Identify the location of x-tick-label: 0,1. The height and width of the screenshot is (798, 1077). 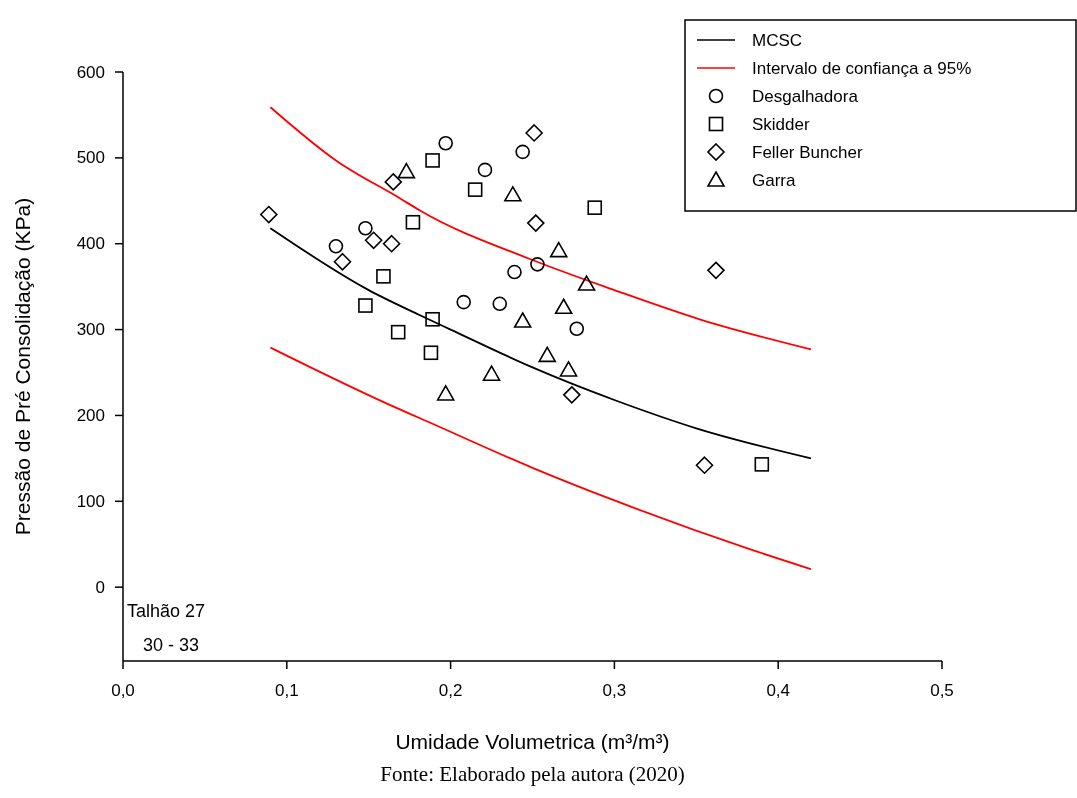
(286, 690).